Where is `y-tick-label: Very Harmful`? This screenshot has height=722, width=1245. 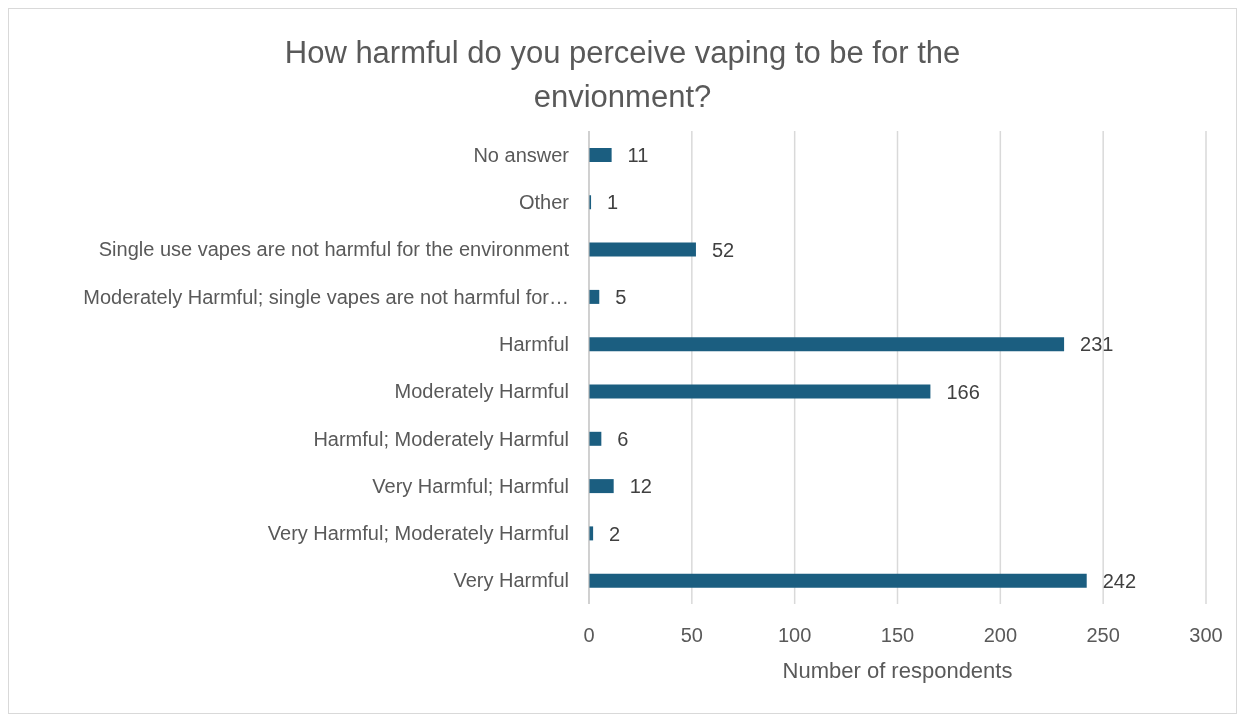 y-tick-label: Very Harmful is located at coordinates (511, 580).